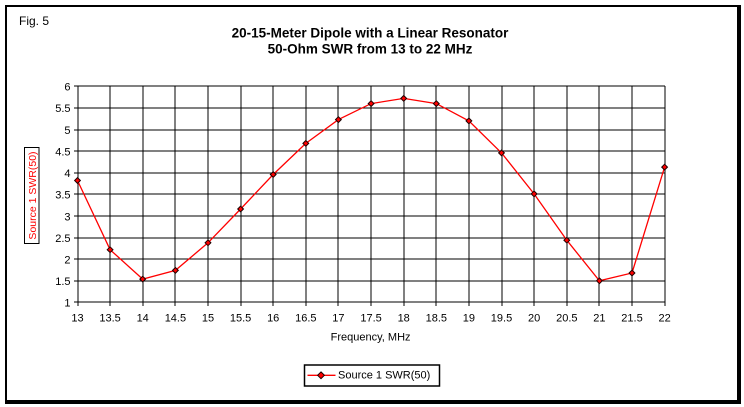 The image size is (744, 407). Describe the element at coordinates (67, 174) in the screenshot. I see `svg-text: 4` at that location.